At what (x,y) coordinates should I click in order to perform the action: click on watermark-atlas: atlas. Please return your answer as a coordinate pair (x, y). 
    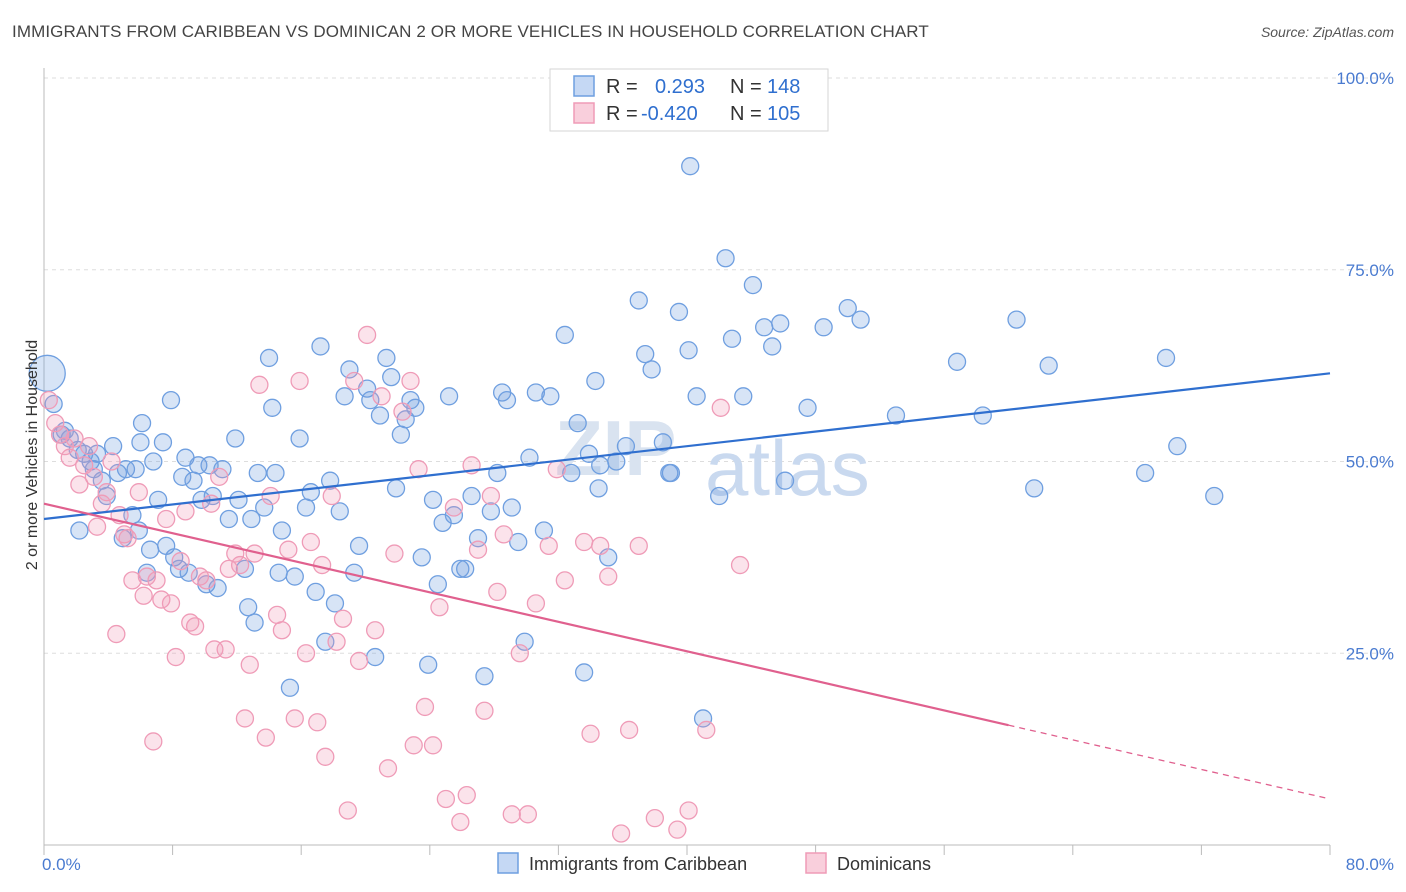
    Looking at the image, I should click on (787, 468).